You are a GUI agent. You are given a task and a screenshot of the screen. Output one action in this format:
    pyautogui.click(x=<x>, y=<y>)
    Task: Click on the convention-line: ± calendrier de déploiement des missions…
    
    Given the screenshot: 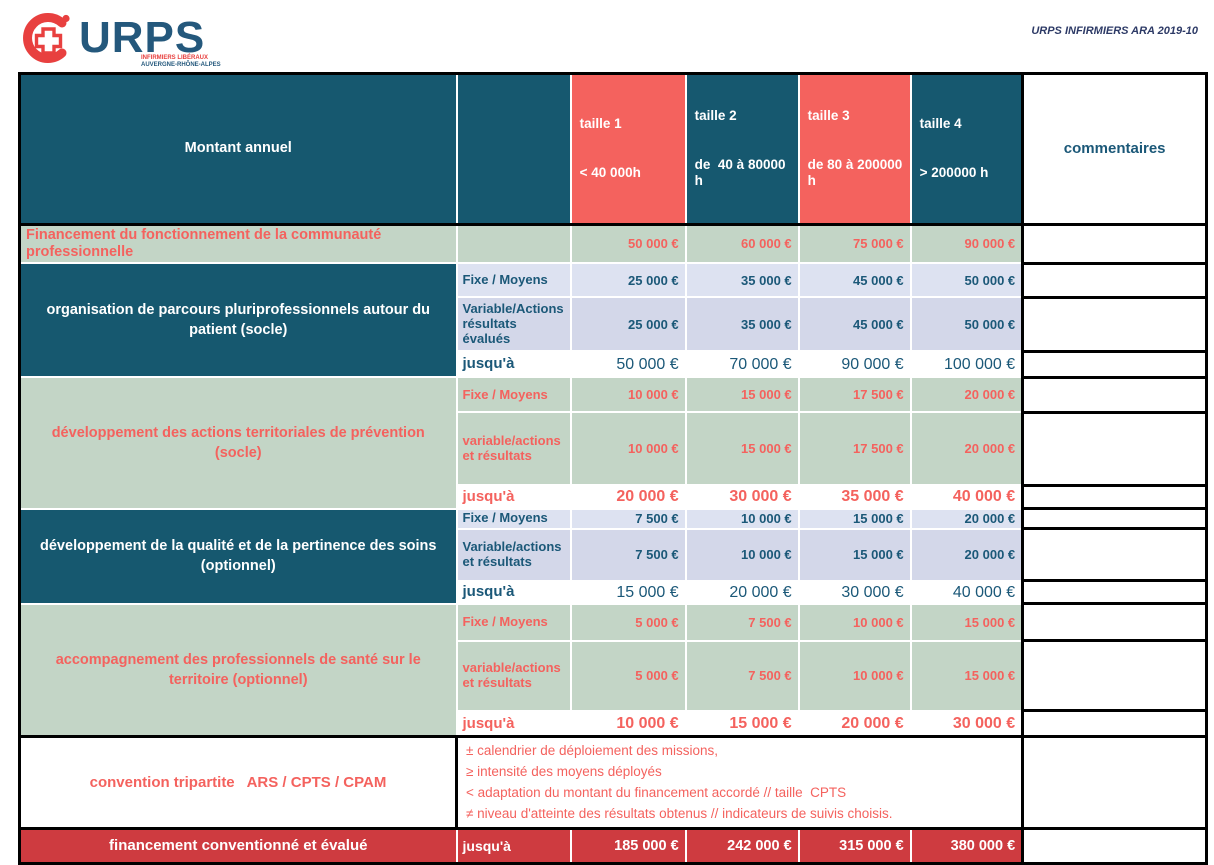 What is the action you would take?
    pyautogui.click(x=592, y=750)
    